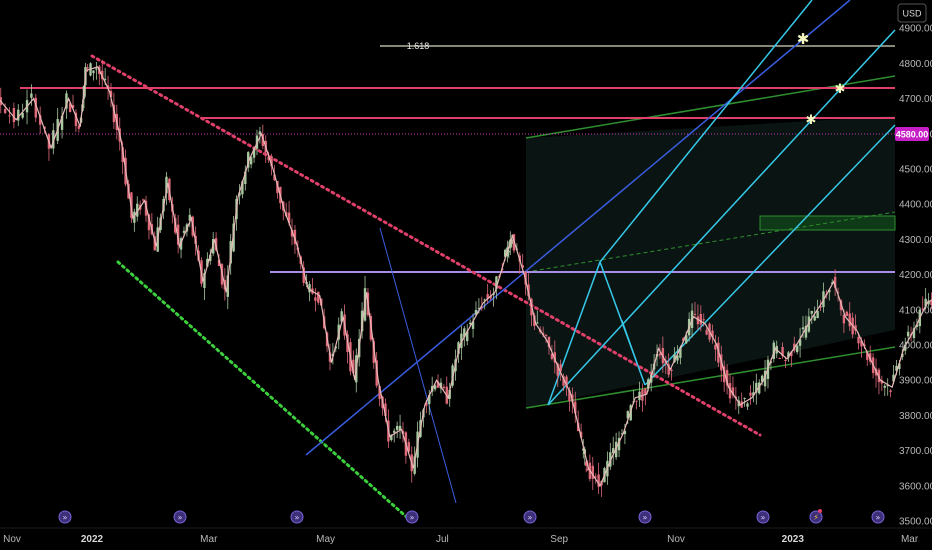 The width and height of the screenshot is (932, 550). What do you see at coordinates (676, 539) in the screenshot?
I see `time-tick-label: Nov` at bounding box center [676, 539].